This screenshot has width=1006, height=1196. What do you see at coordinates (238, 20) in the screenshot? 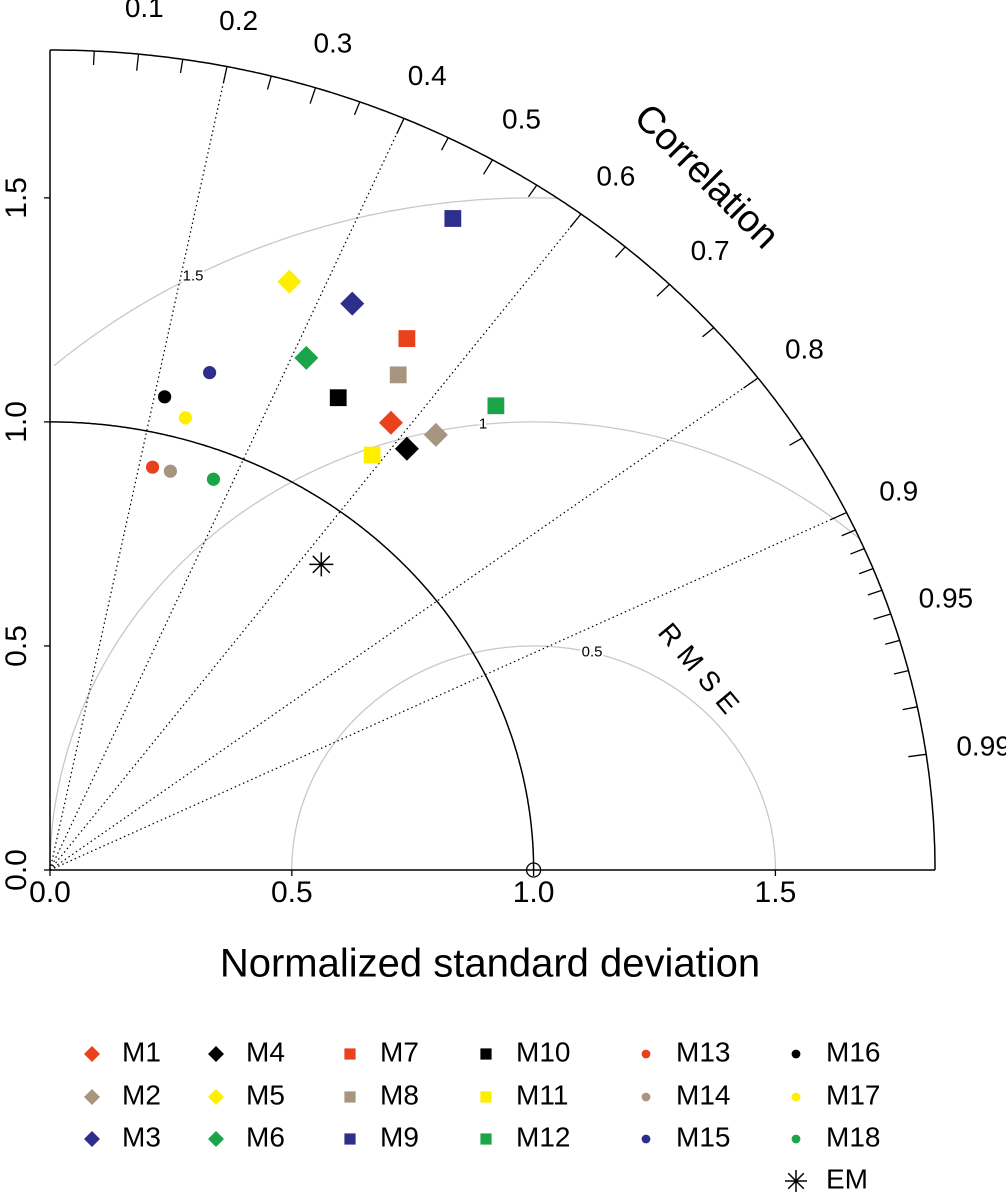
I see `correlation-tick-label: 0.2` at bounding box center [238, 20].